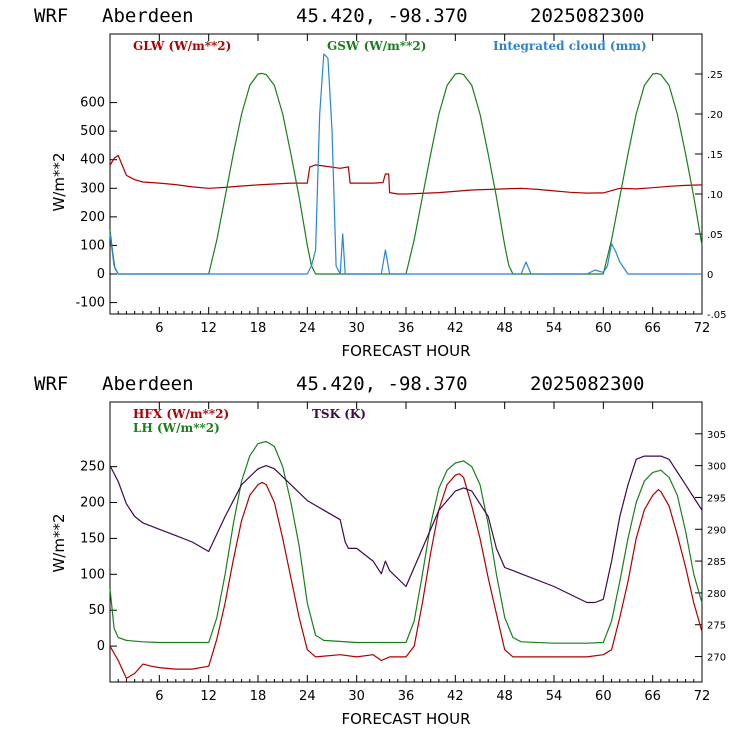 Image resolution: width=740 pixels, height=740 pixels. I want to click on legend-lh: LH (W/m**2), so click(176, 428).